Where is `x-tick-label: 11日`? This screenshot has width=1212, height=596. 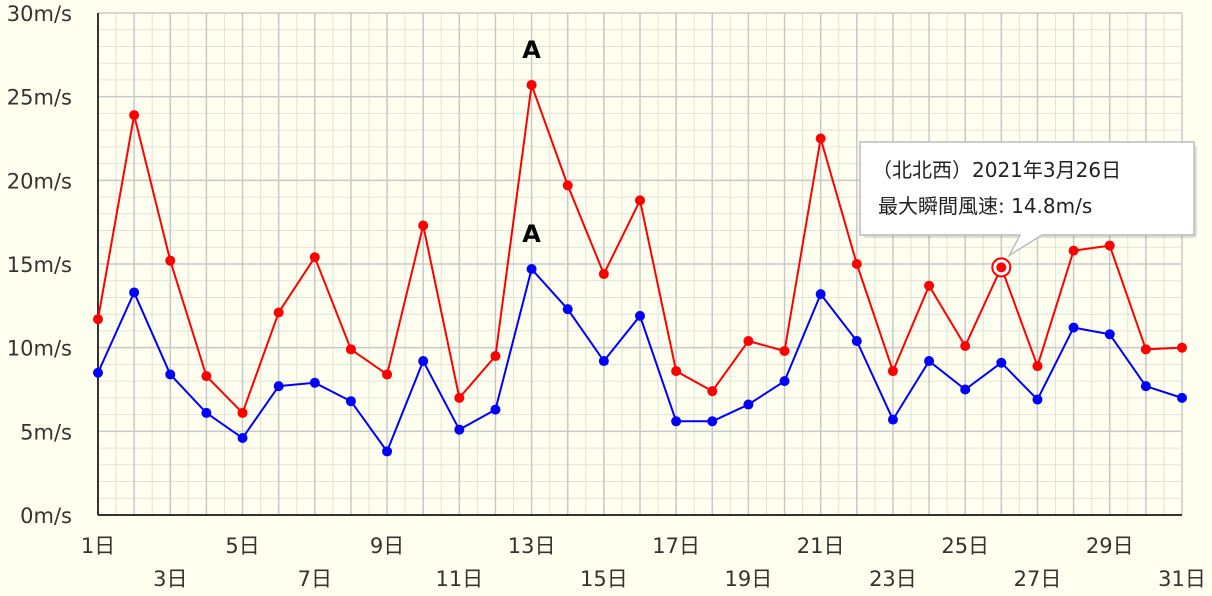 x-tick-label: 11日 is located at coordinates (459, 579).